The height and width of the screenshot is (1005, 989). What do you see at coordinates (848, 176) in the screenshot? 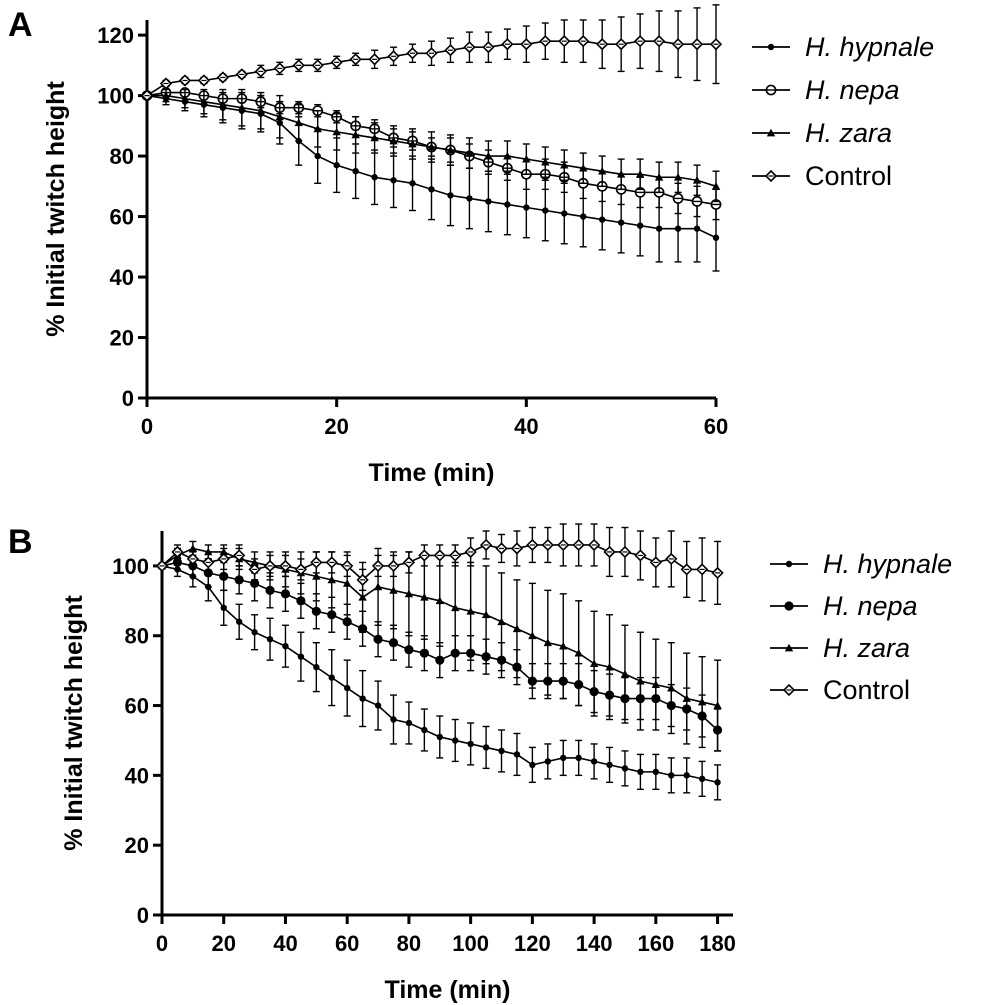
I see `panel-a-legend-control-label: Control` at bounding box center [848, 176].